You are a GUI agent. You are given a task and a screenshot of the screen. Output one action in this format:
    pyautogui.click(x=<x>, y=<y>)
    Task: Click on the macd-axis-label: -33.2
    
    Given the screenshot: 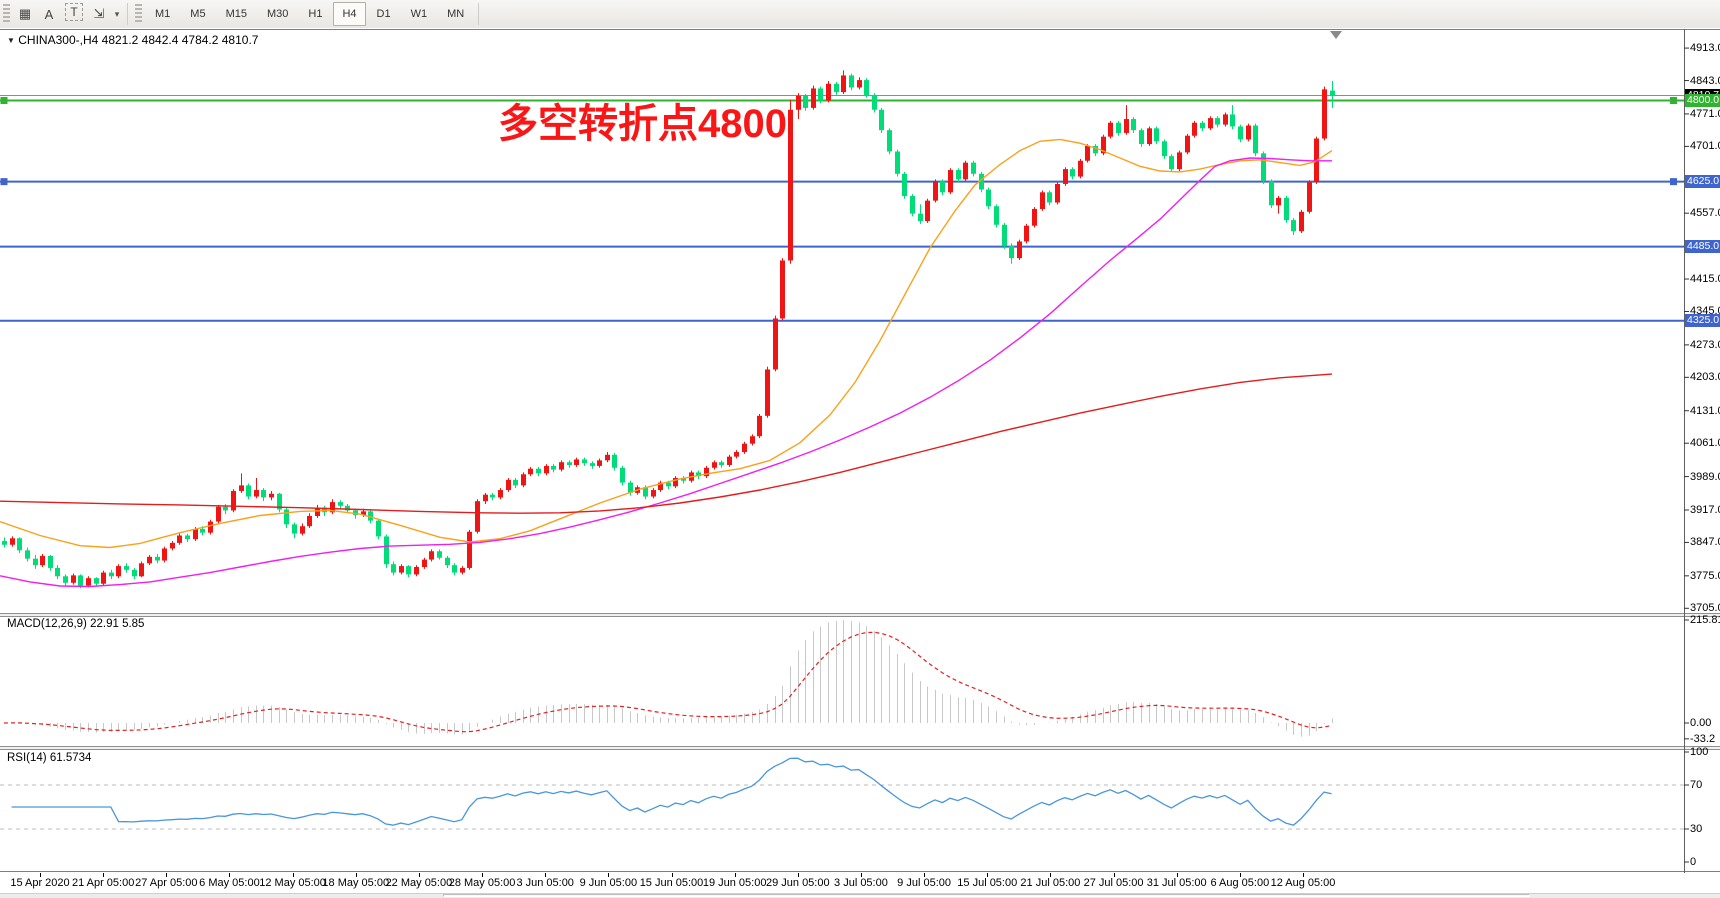 What is the action you would take?
    pyautogui.click(x=1703, y=738)
    